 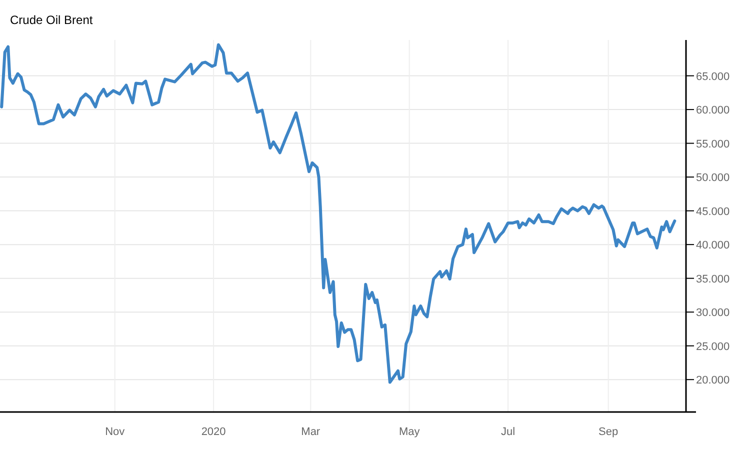 I want to click on x-tick-label: Nov, so click(x=115, y=432).